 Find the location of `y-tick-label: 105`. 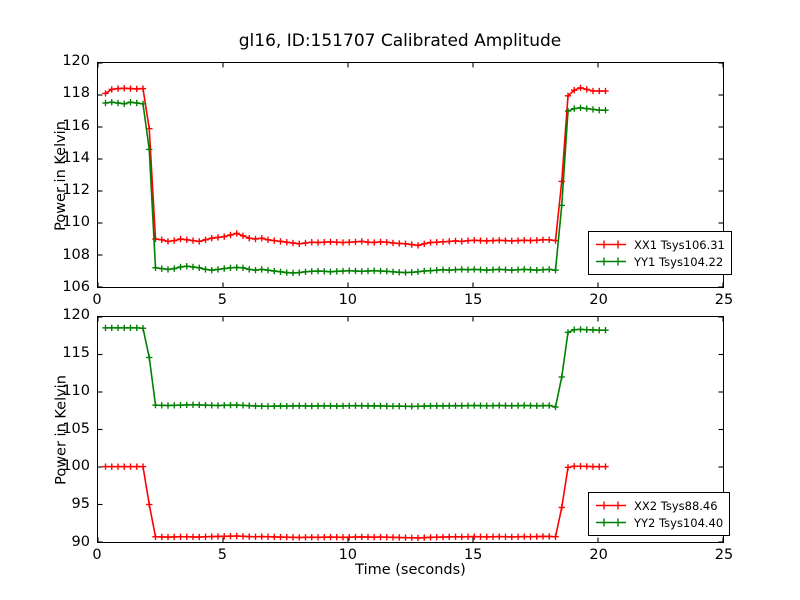

y-tick-label: 105 is located at coordinates (76, 428).